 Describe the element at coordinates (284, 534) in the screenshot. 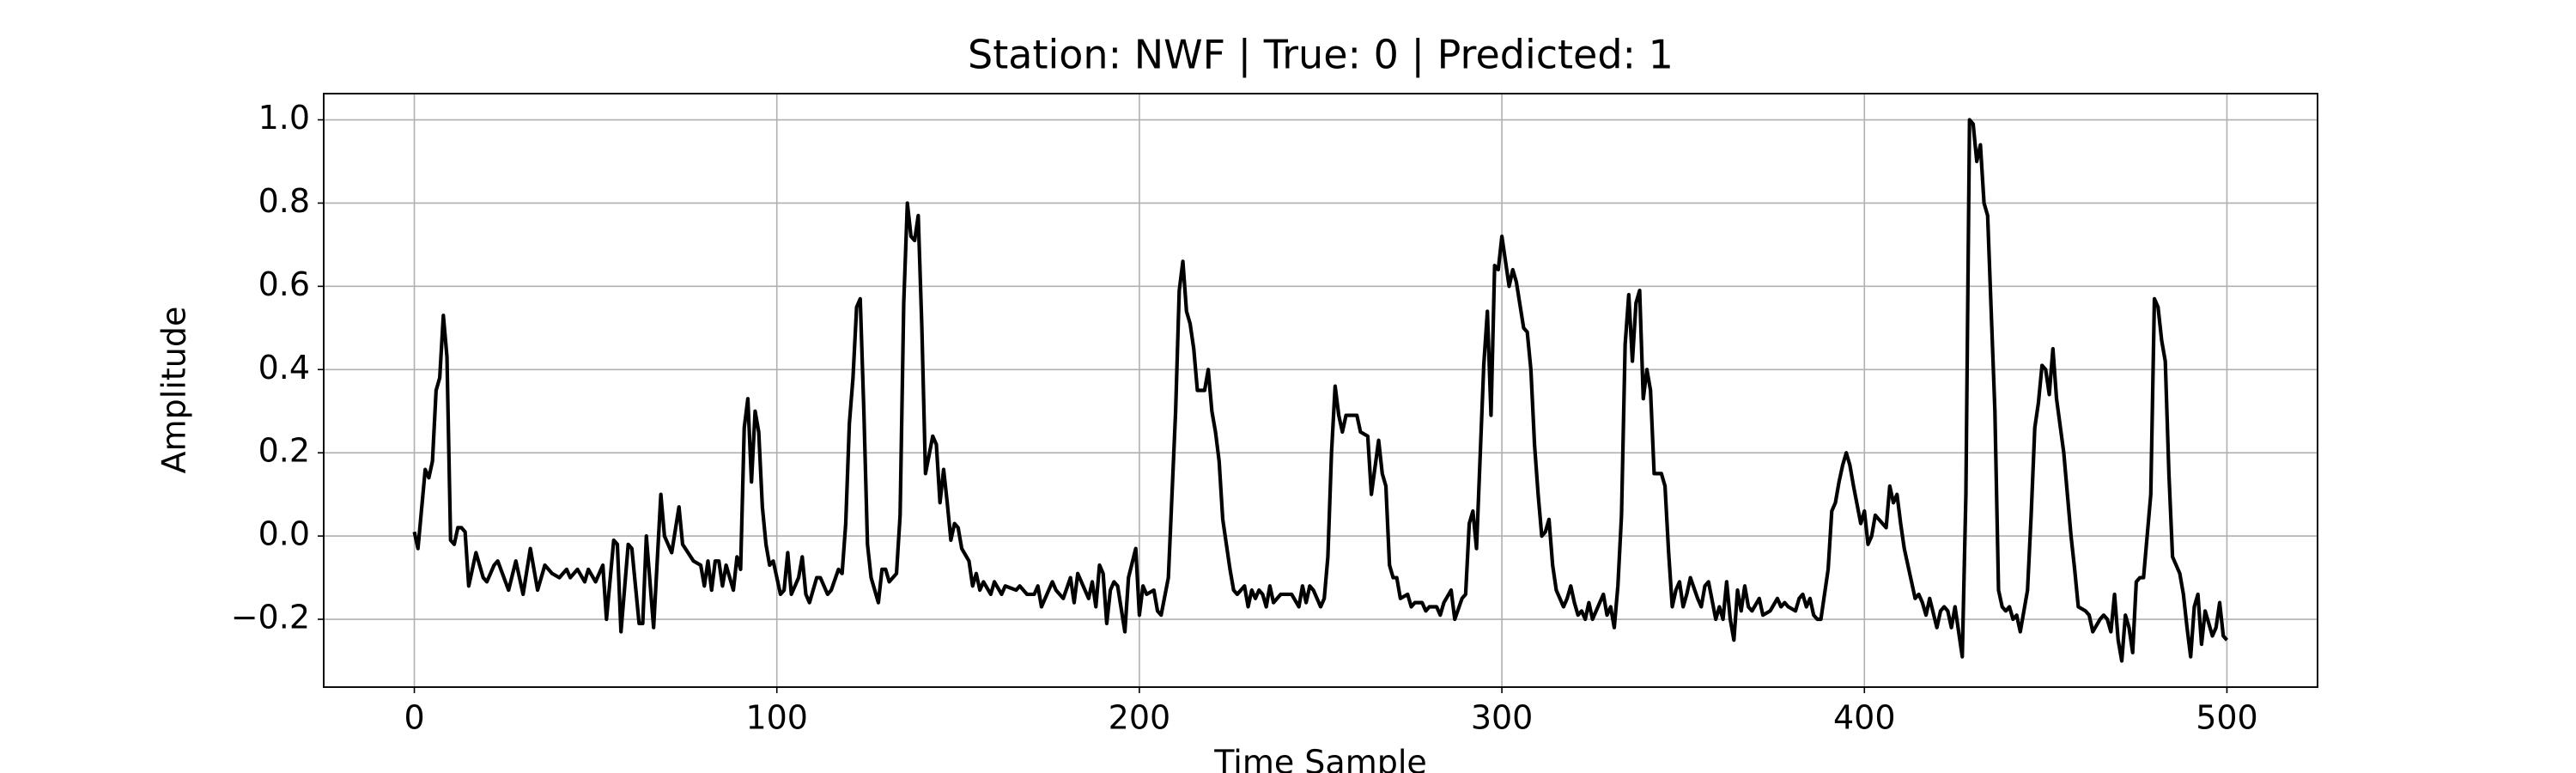

I see `y-tick-label: 0.0` at that location.